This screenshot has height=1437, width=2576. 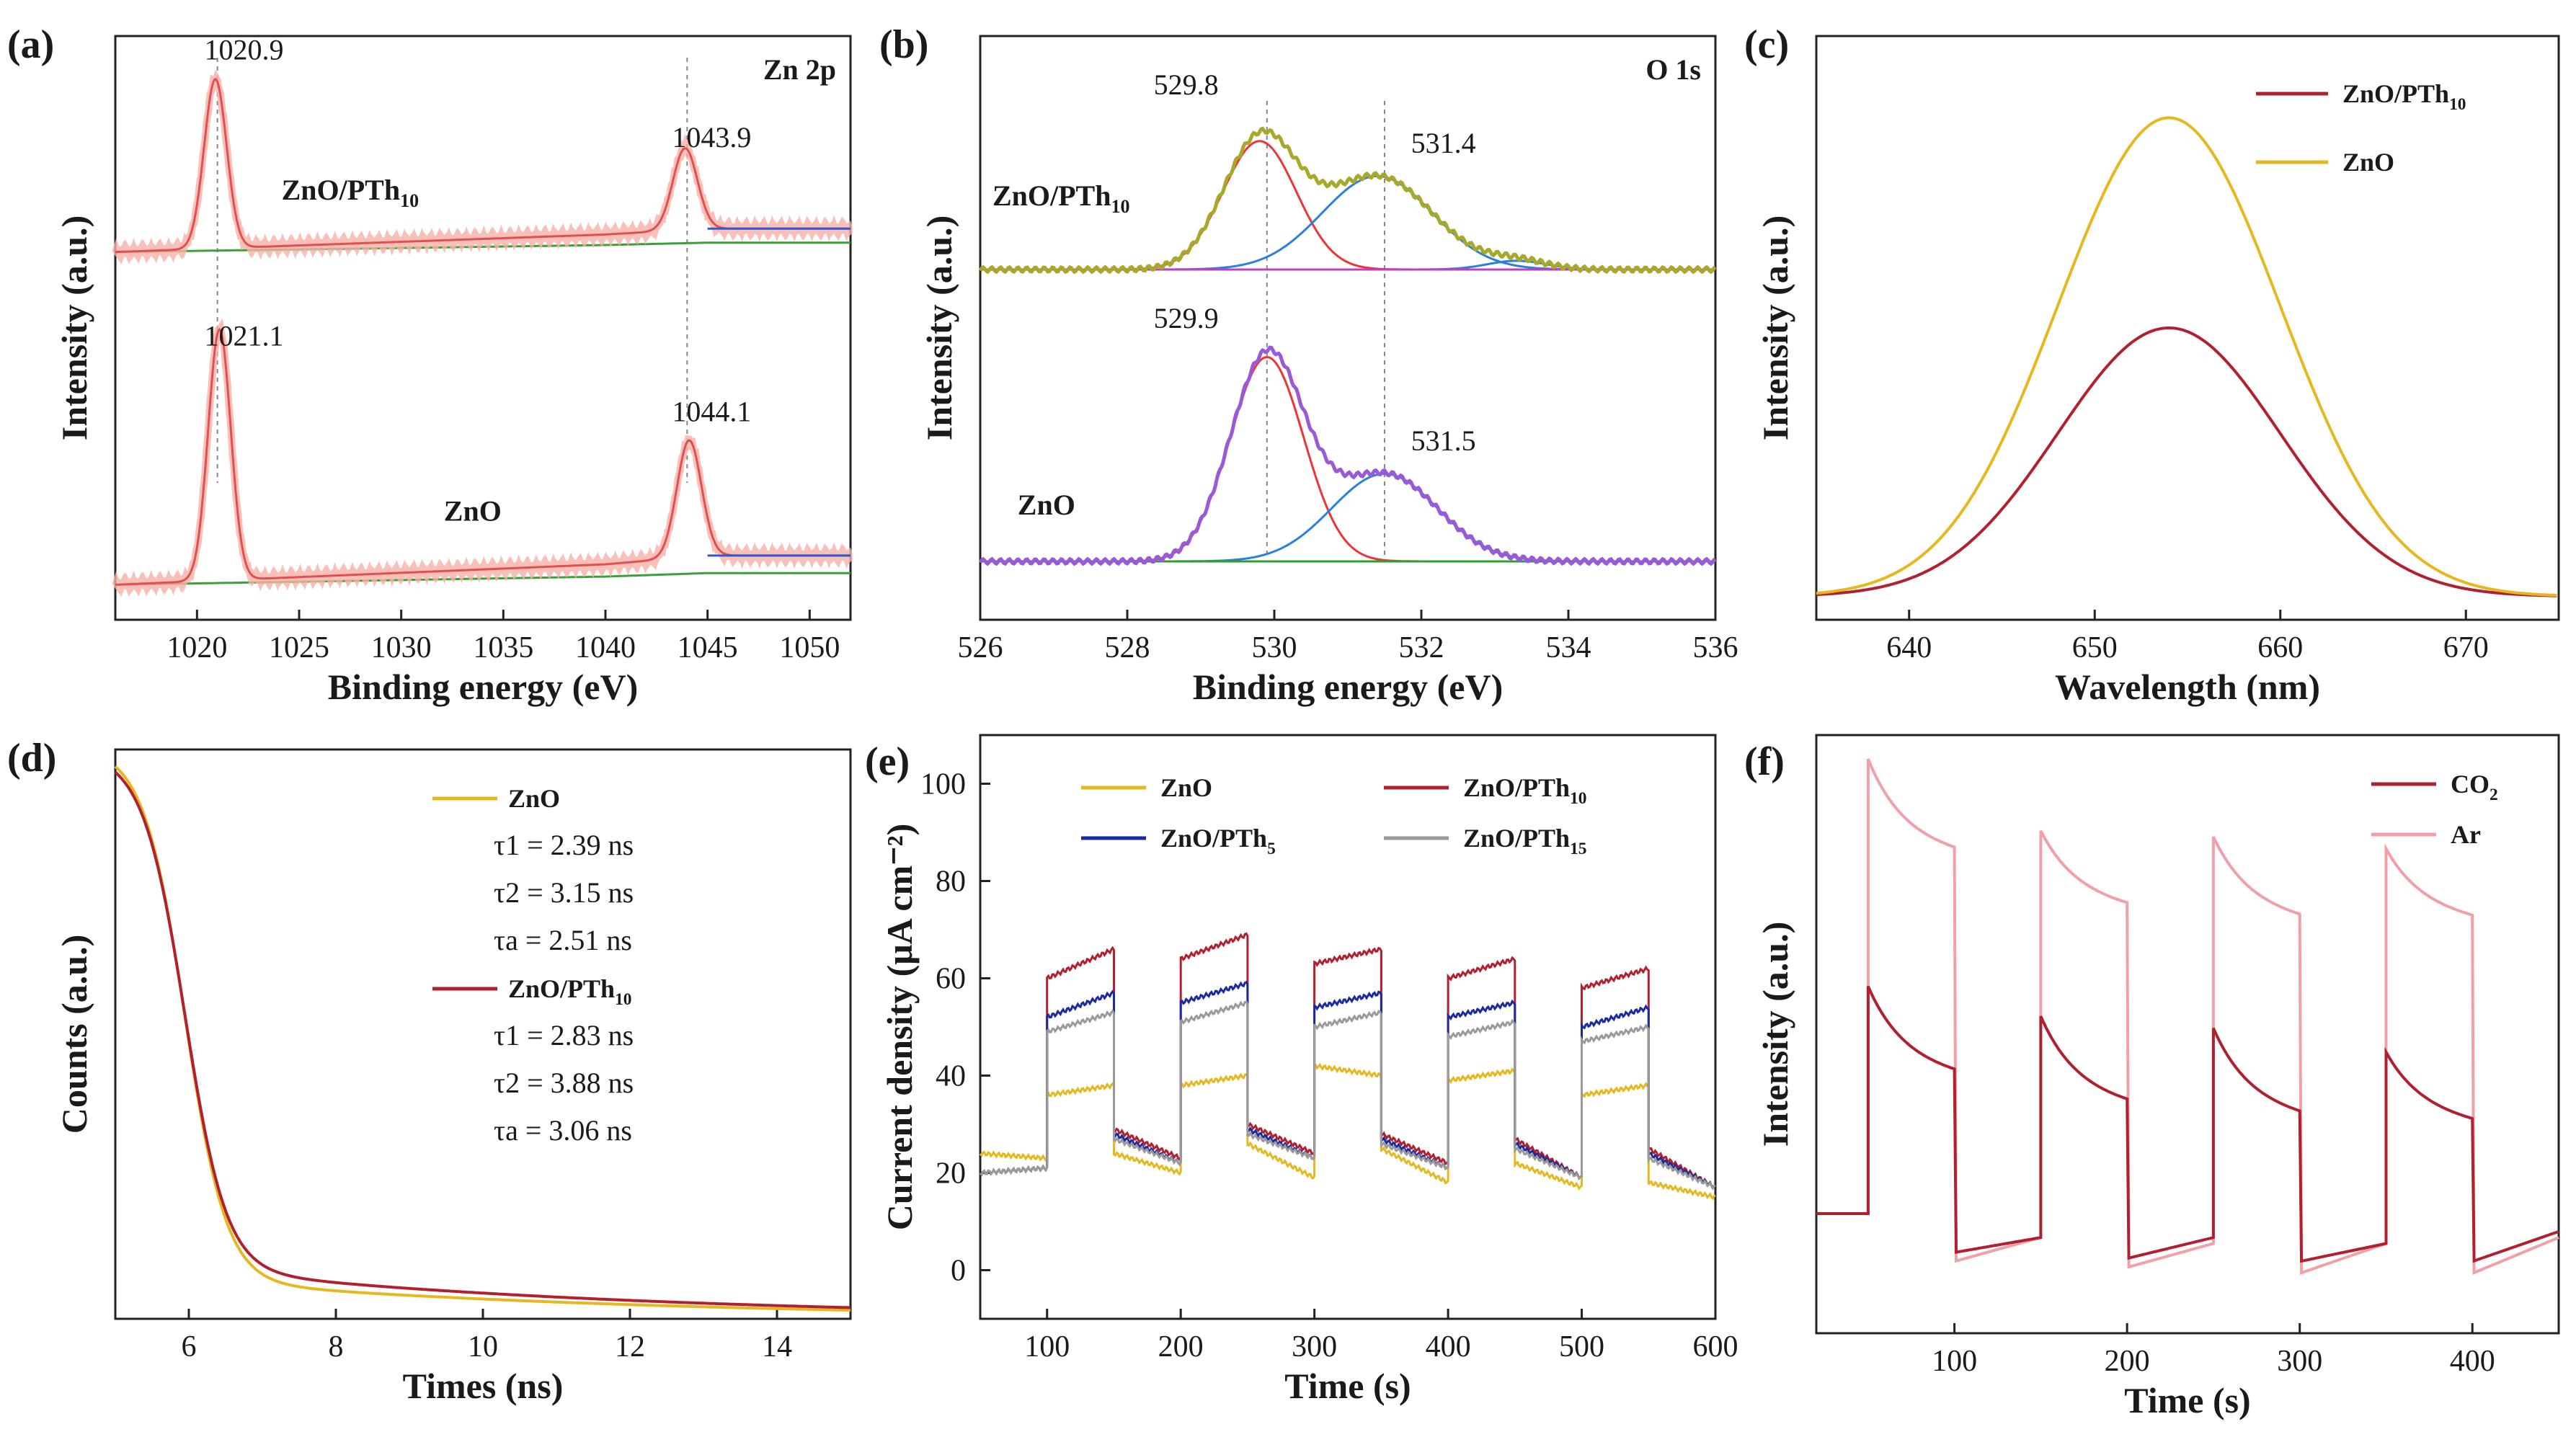 I want to click on x-tick-label: 1040, so click(x=605, y=647).